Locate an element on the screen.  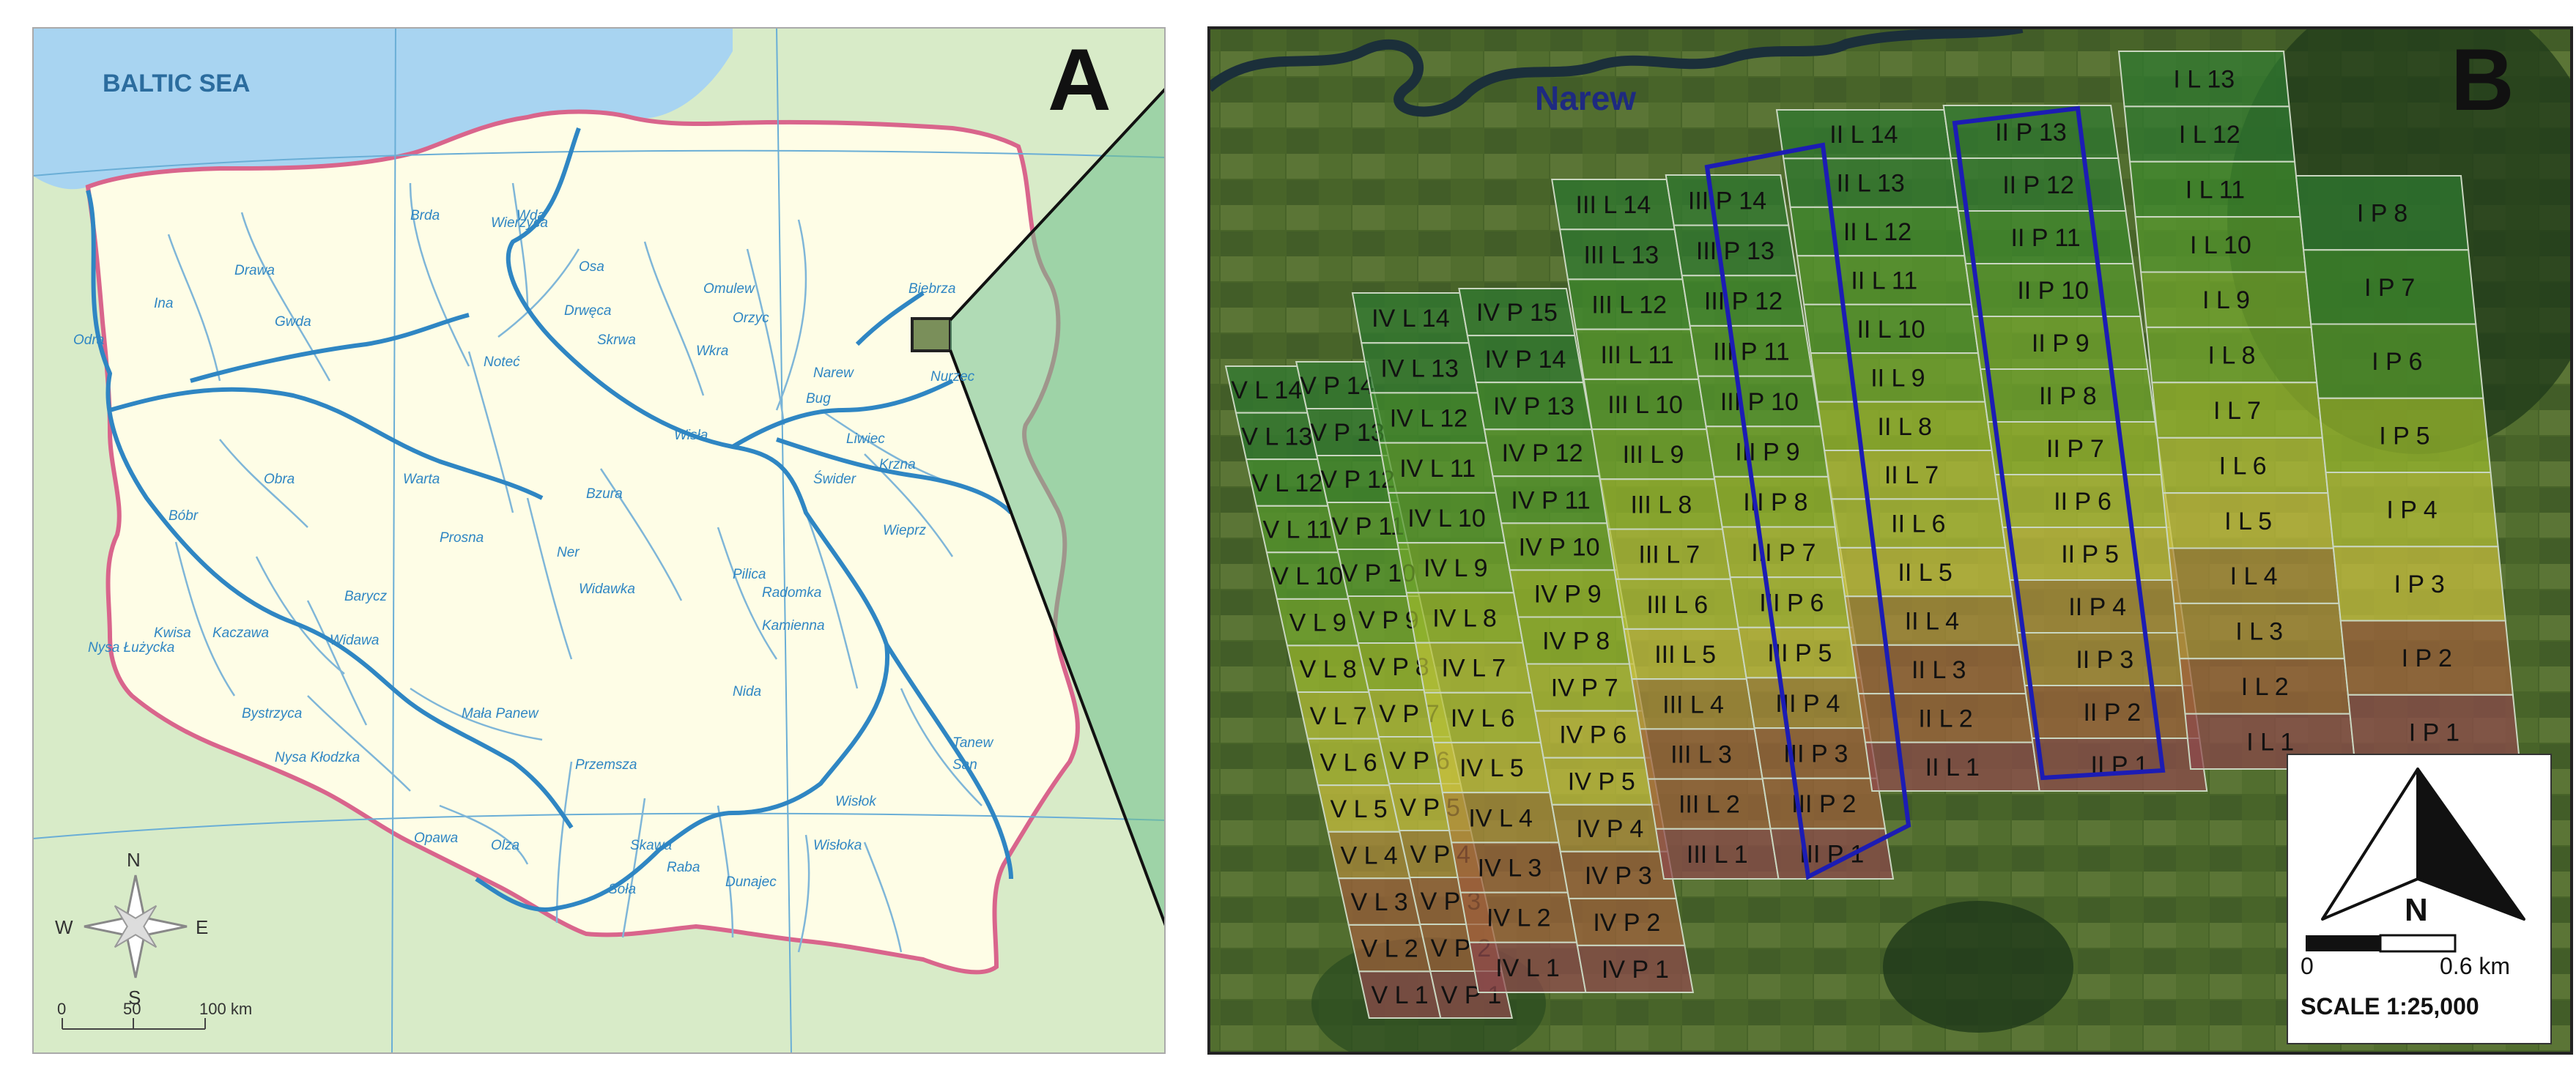
plot-label: I L 8 is located at coordinates (2232, 356).